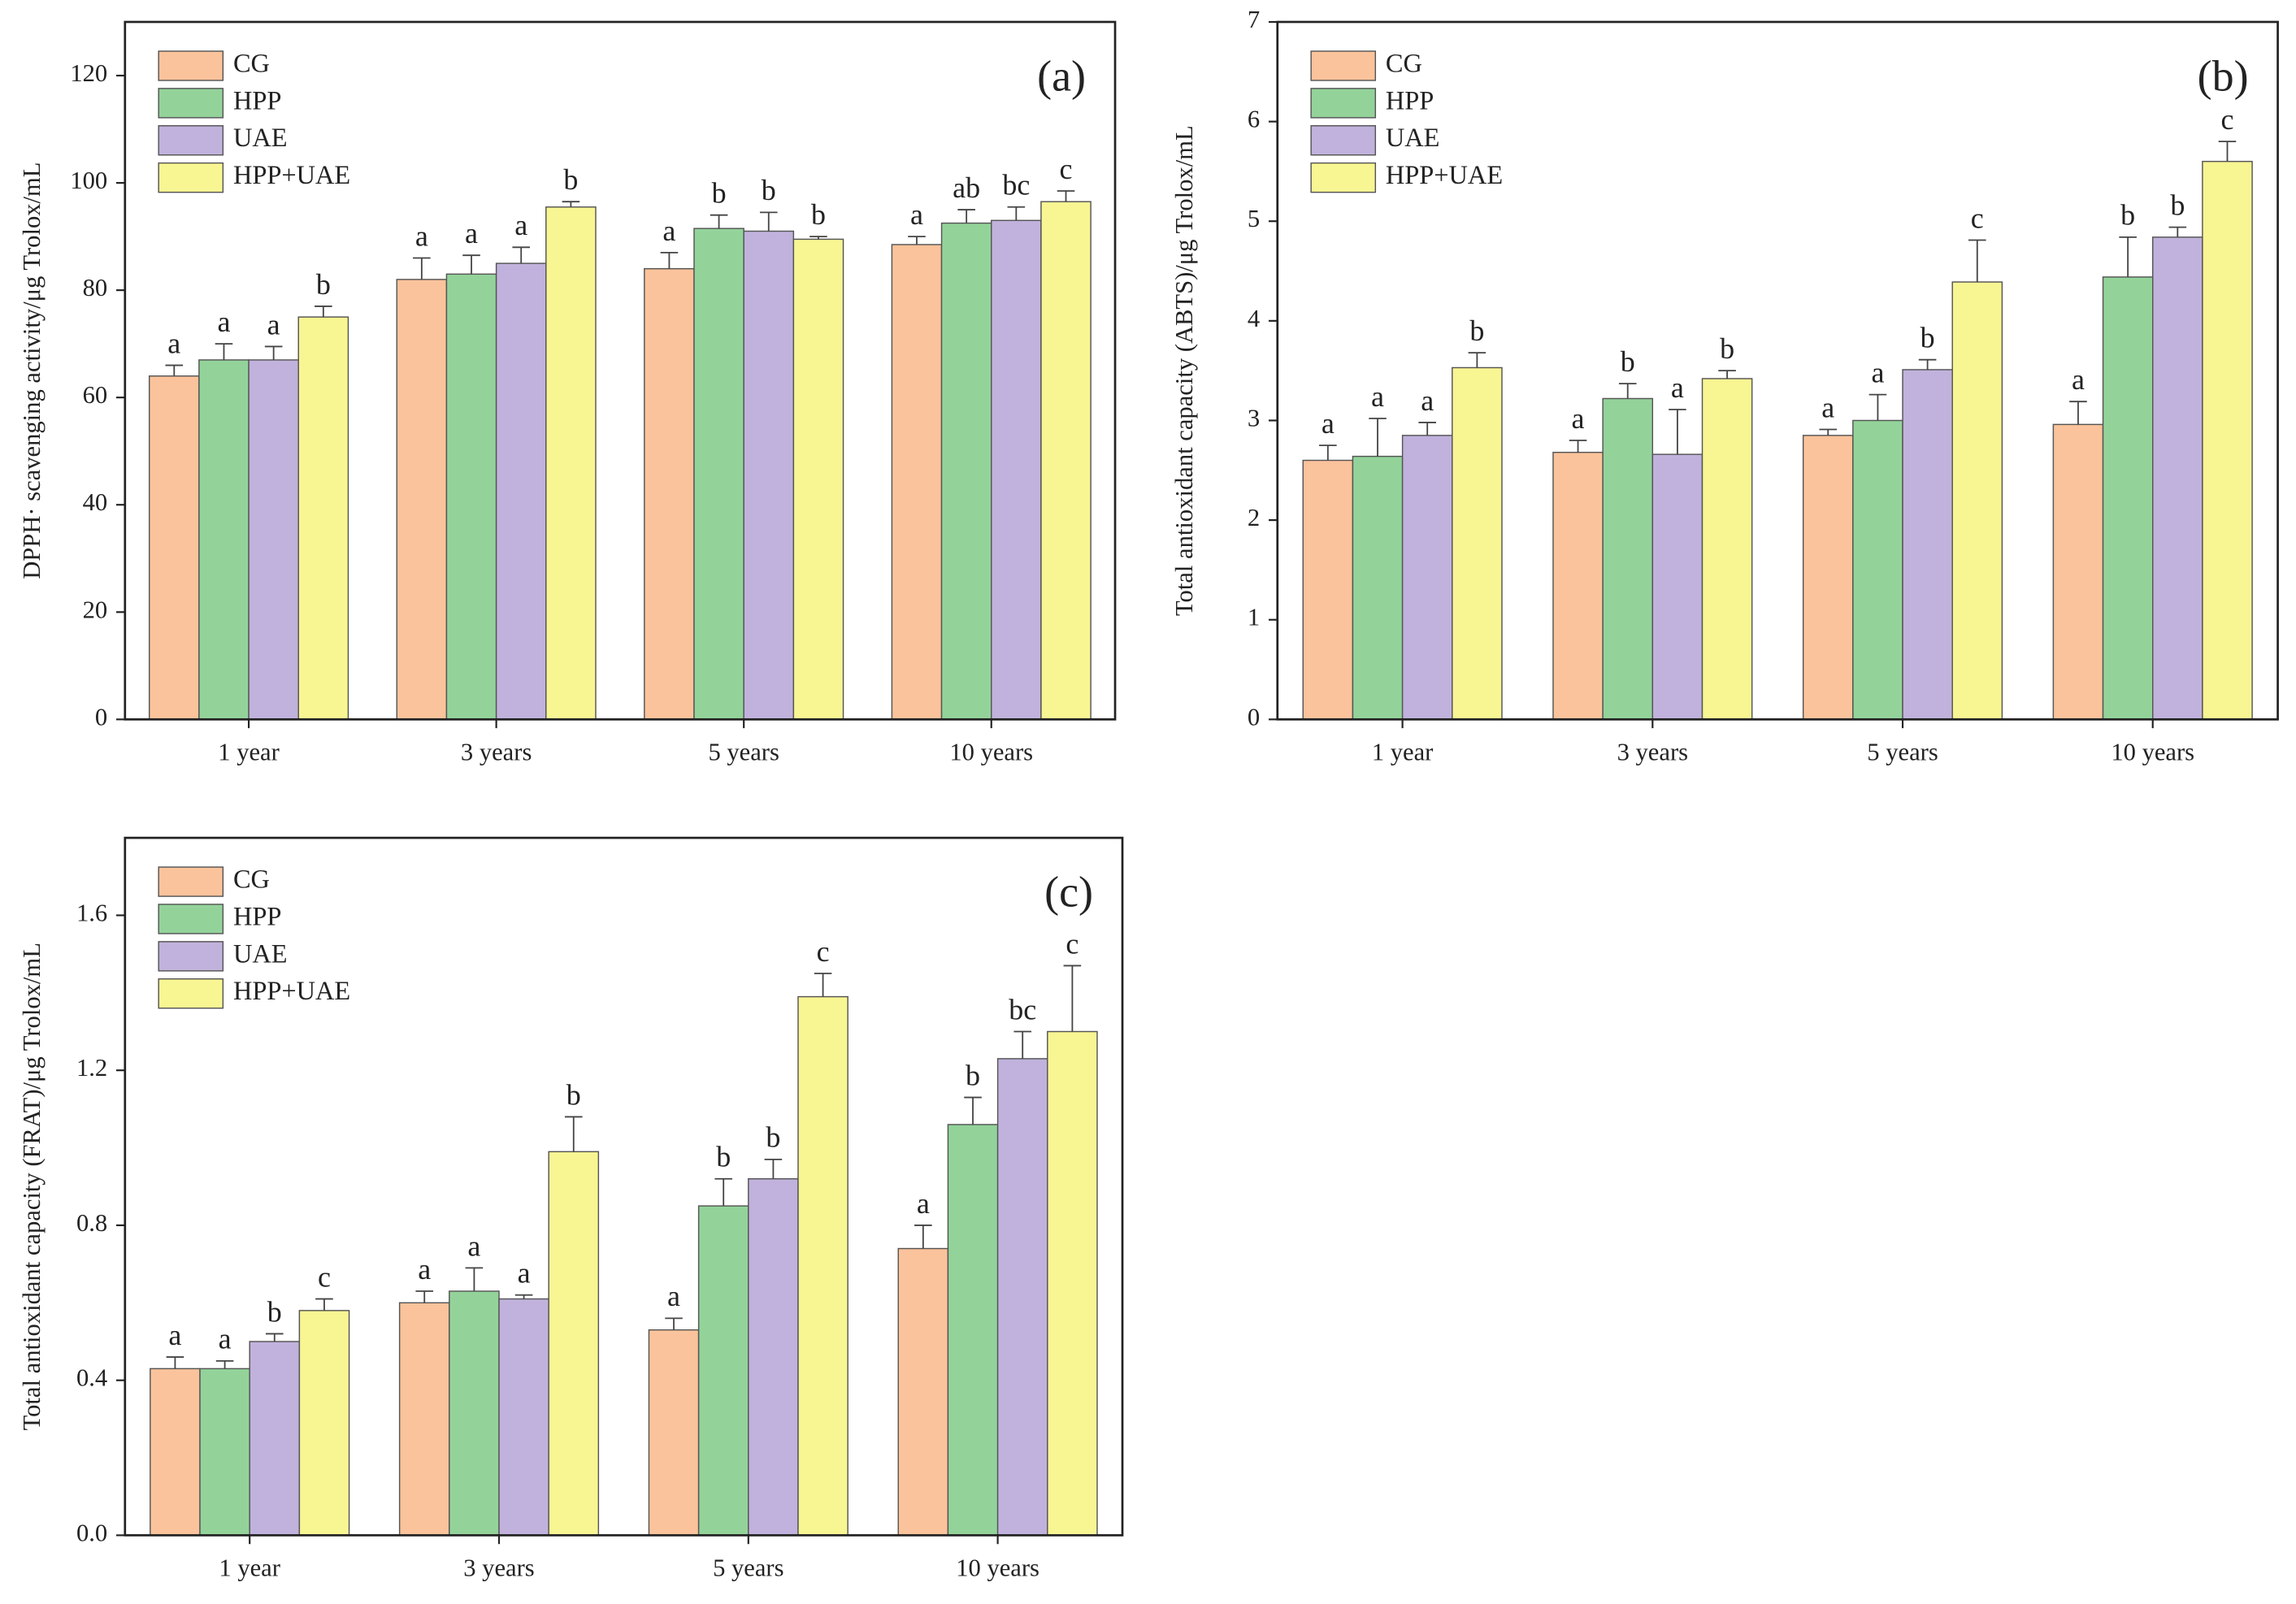 This screenshot has width=2296, height=1604. Describe the element at coordinates (1061, 75) in the screenshot. I see `panel-label: (a)` at that location.